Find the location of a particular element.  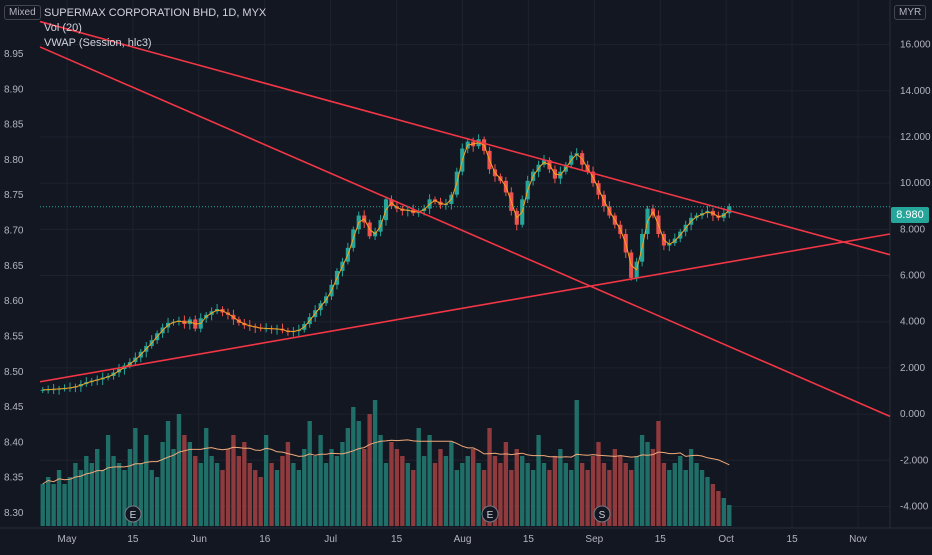

symbol-title: SUPERMAX CORPORATION BHD, 1D, MYX is located at coordinates (155, 13).